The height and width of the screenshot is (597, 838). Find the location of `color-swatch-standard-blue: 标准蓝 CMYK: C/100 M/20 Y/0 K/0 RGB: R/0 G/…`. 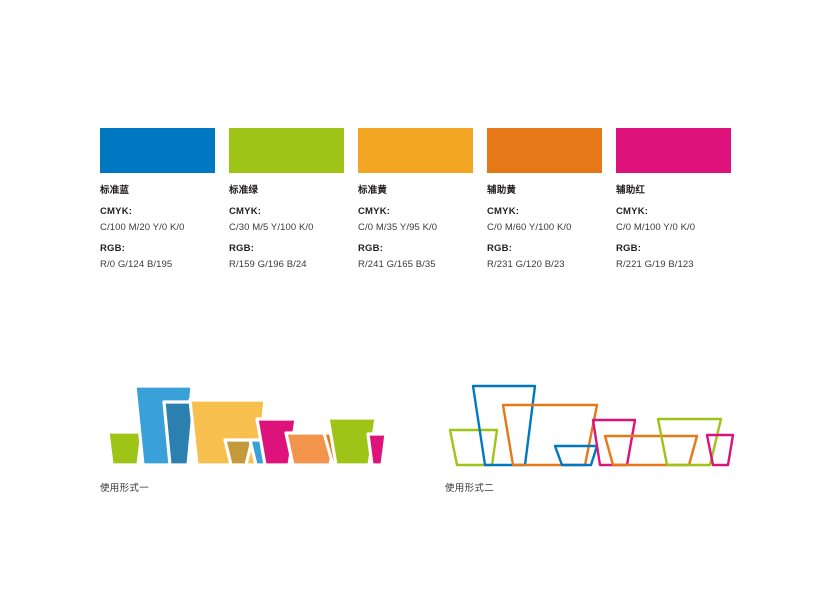

color-swatch-standard-blue: 标准蓝 CMYK: C/100 M/20 Y/0 K/0 RGB: R/0 G/… is located at coordinates (161, 199).